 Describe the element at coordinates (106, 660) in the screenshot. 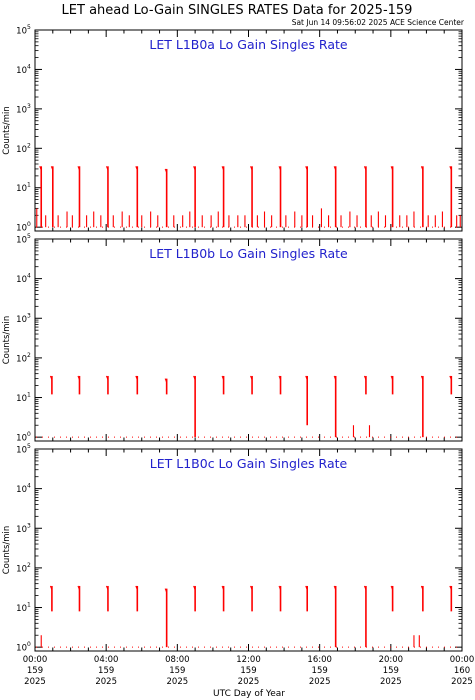

I see `x-tick-time: 04:00` at that location.